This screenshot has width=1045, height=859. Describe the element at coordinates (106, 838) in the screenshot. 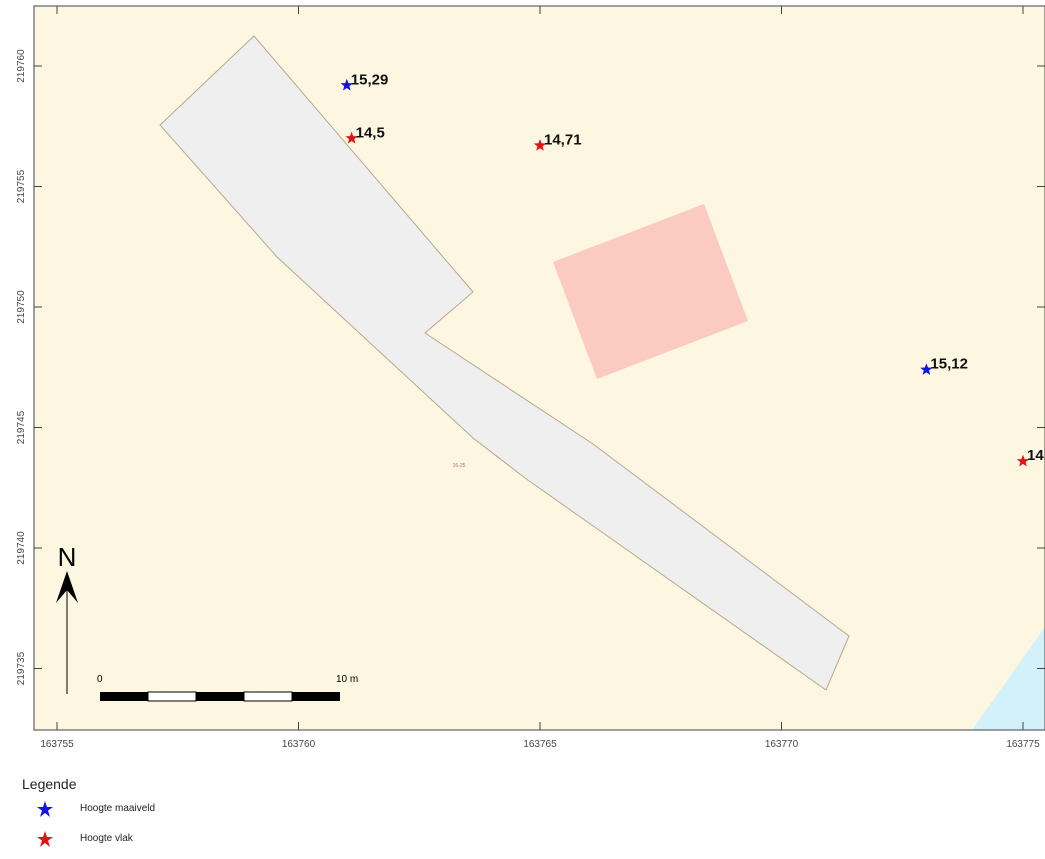

I see `legend-label-vlak: Hoogte vlak` at that location.